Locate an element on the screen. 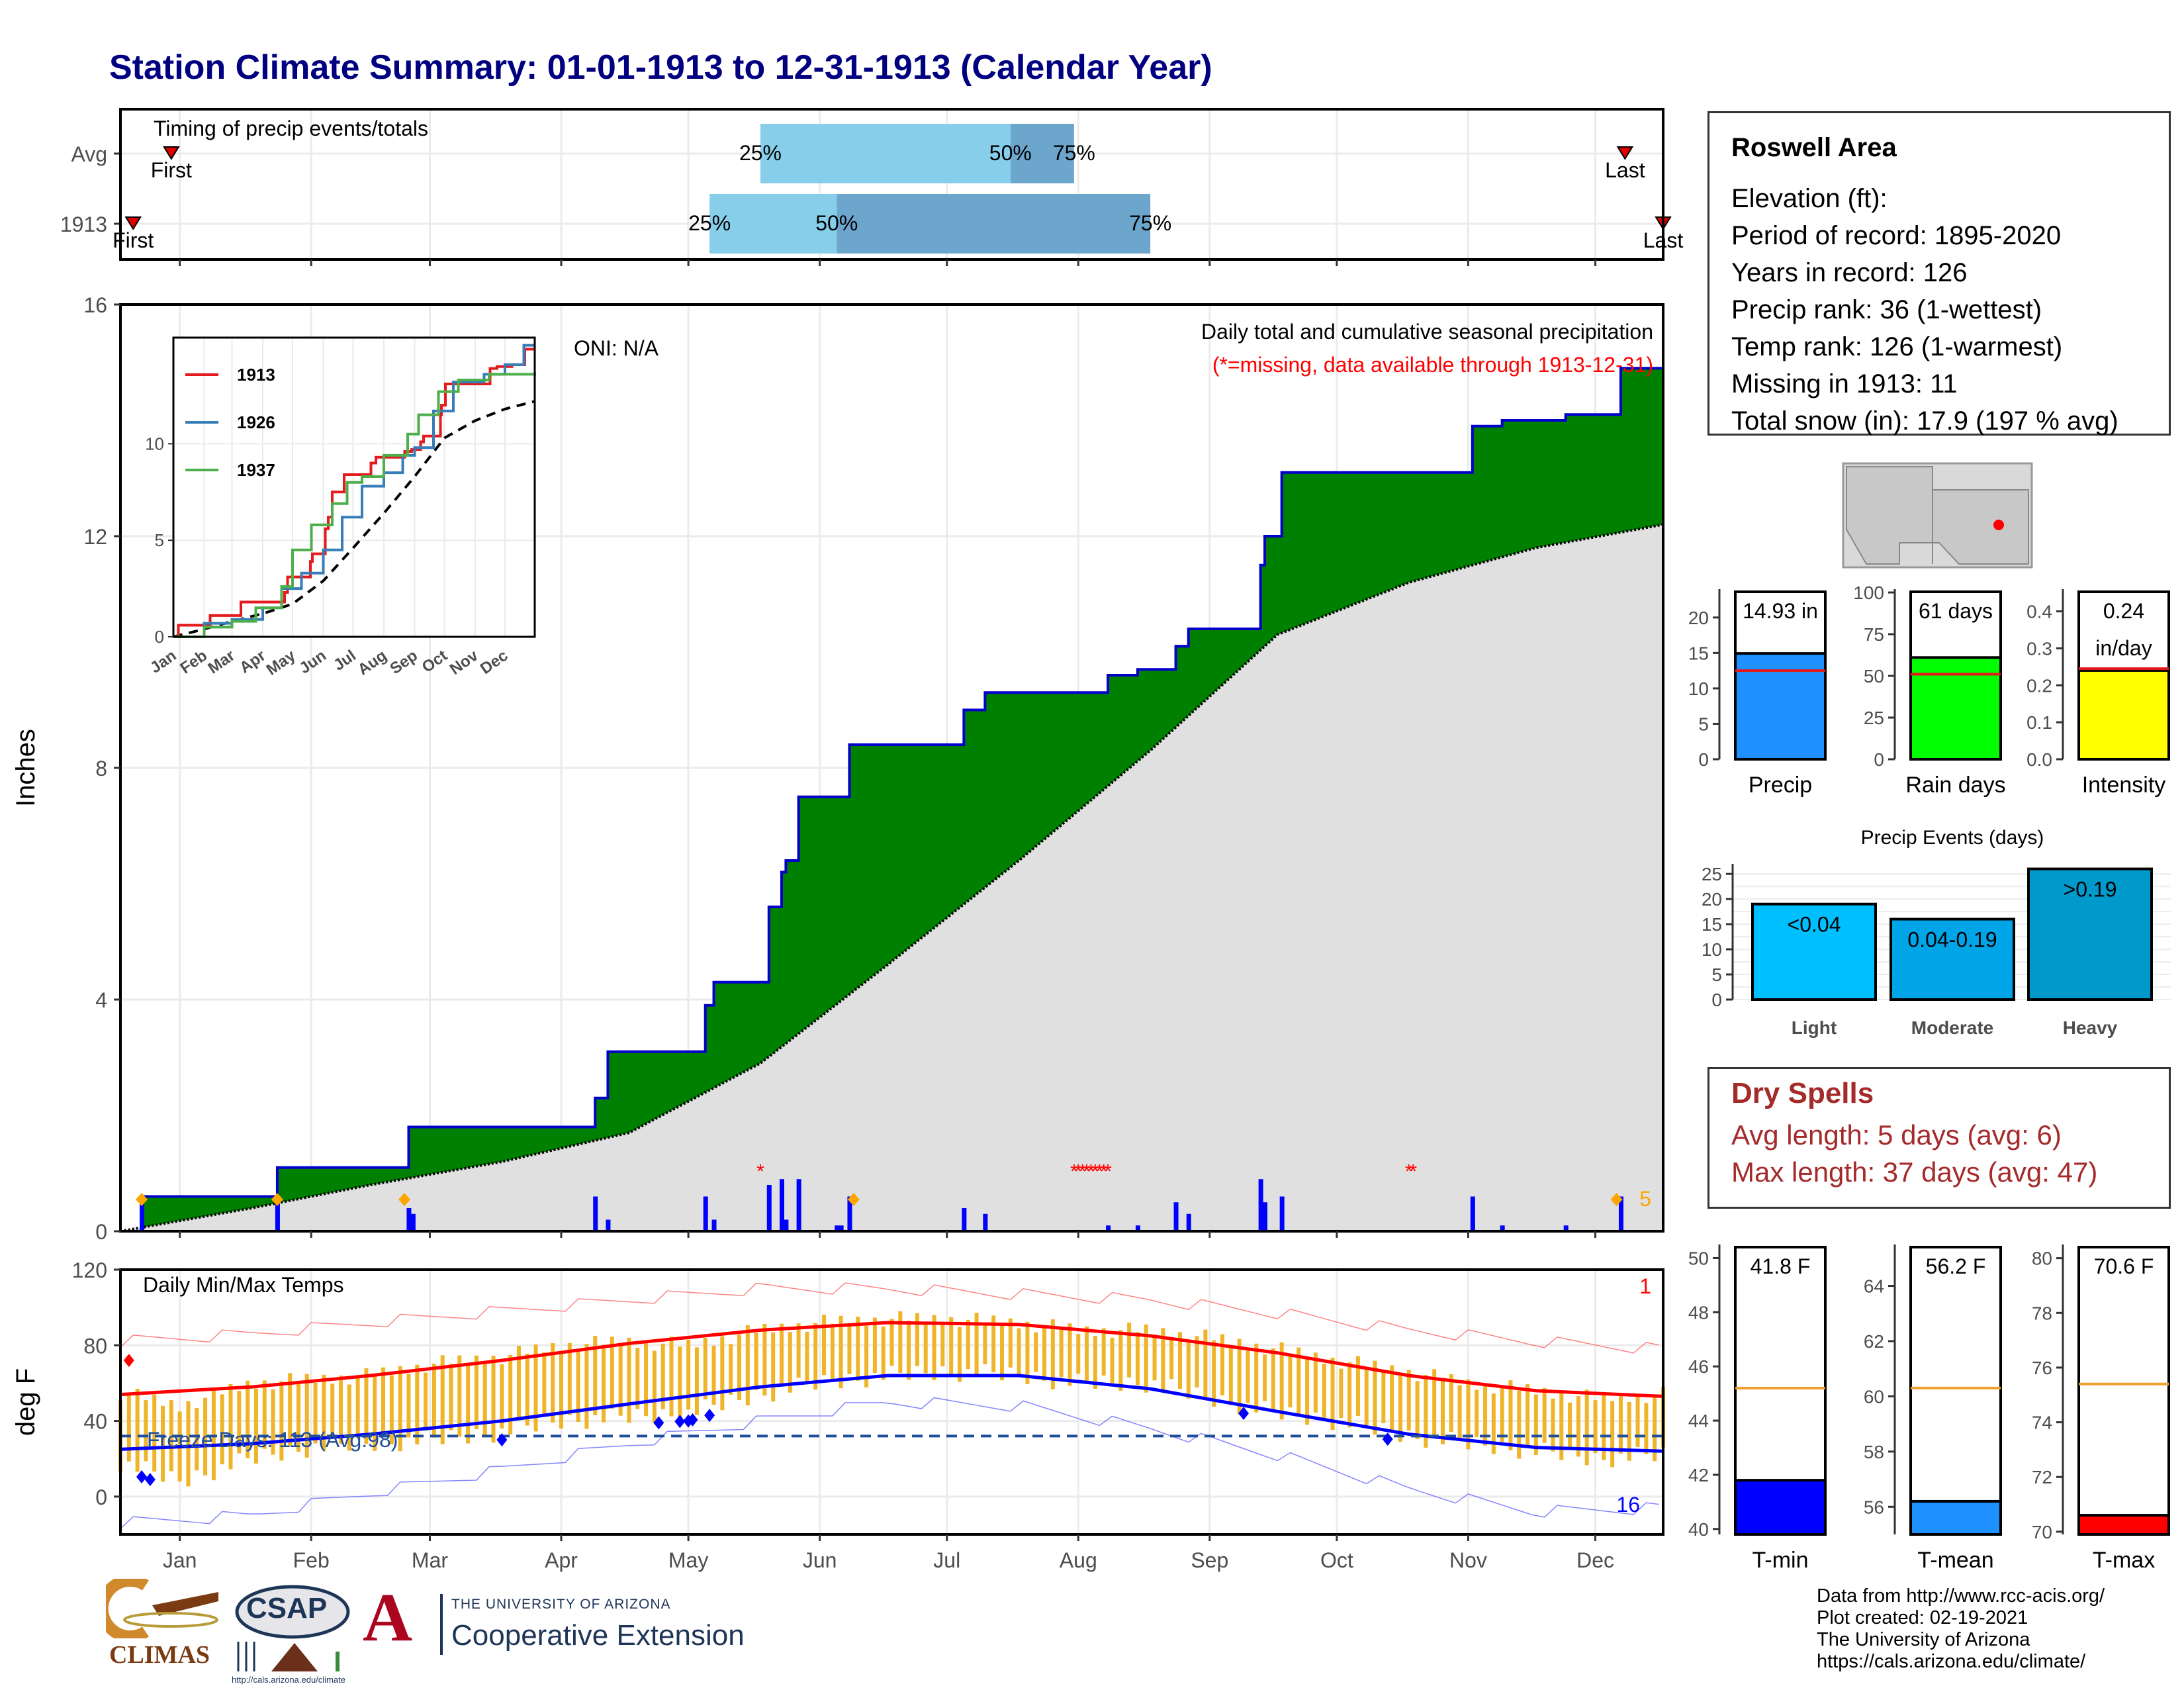 The image size is (2184, 1688). temp-x-tick-label: Jun is located at coordinates (820, 1560).